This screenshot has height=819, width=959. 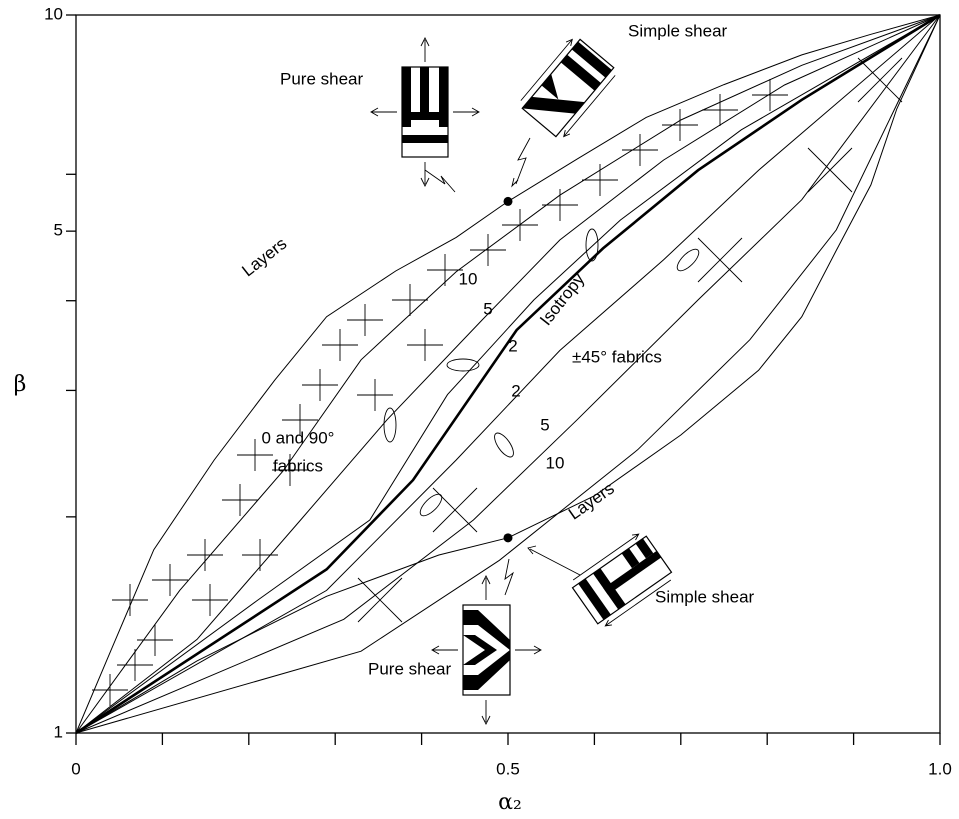 What do you see at coordinates (58, 731) in the screenshot?
I see `y-tick-label: 1` at bounding box center [58, 731].